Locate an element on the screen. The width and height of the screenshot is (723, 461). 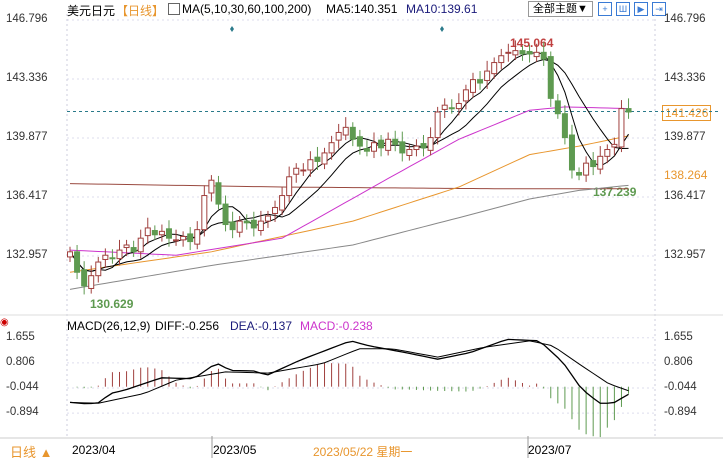
ma-label: MA(5,10,30,60,100,200) is located at coordinates (247, 9).